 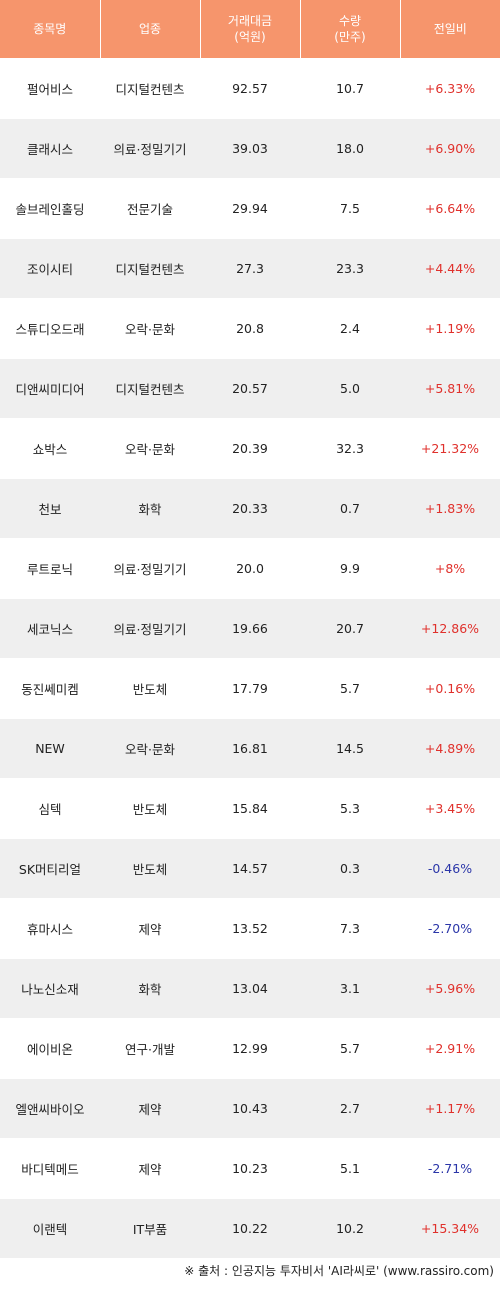 What do you see at coordinates (350, 568) in the screenshot?
I see `volume-cell: 9.9` at bounding box center [350, 568].